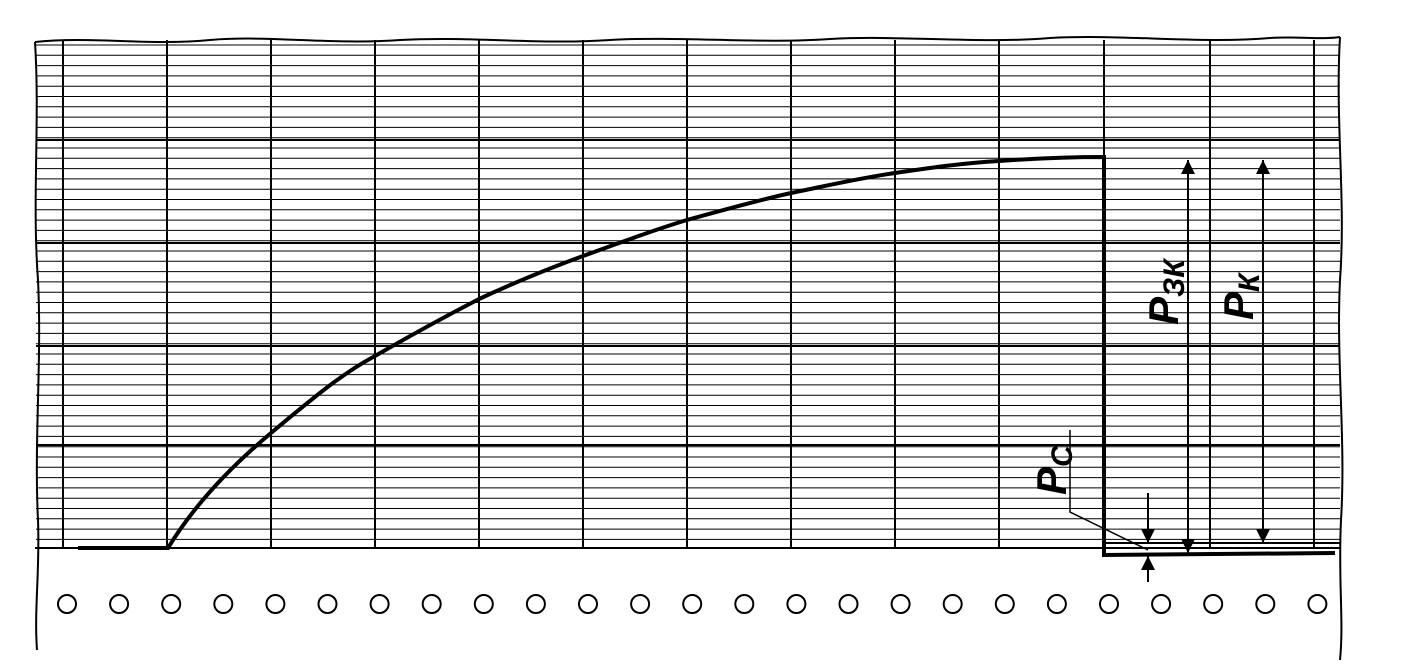 The image size is (1405, 664). Describe the element at coordinates (1109, 490) in the screenshot. I see `leader-line` at that location.